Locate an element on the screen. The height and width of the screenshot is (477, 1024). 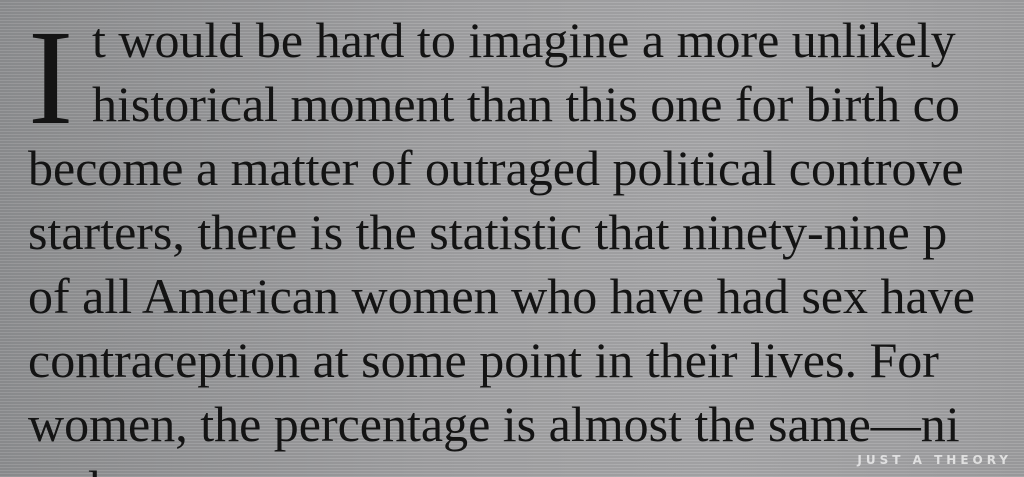
drop-cap: I is located at coordinates (51, 78).